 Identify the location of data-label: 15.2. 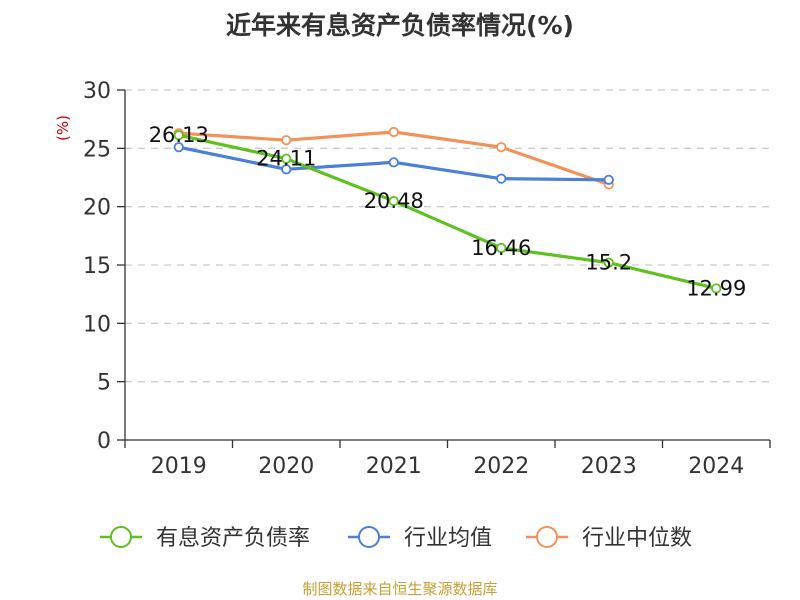
(608, 263).